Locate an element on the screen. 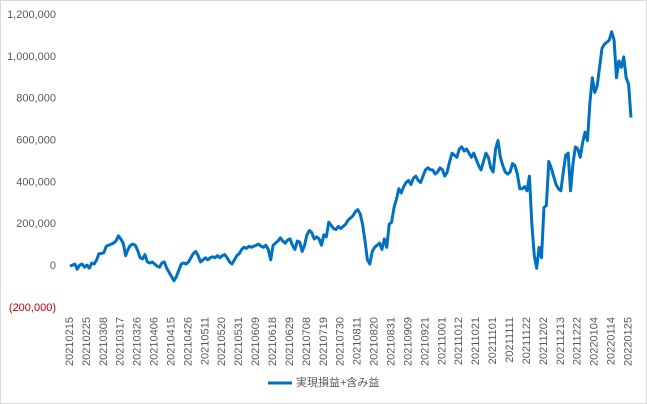  x-tick-label: 20211213 is located at coordinates (561, 341).